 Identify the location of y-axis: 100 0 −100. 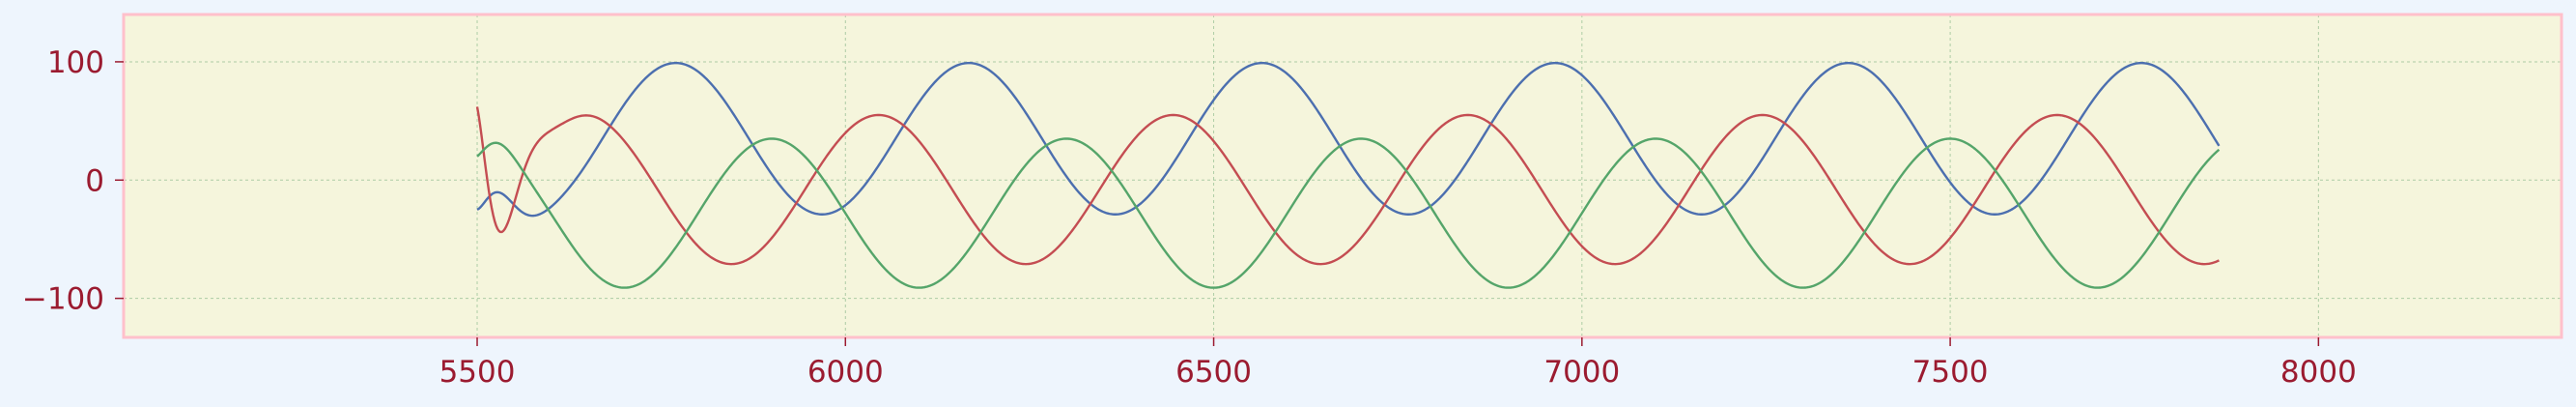
(73, 181).